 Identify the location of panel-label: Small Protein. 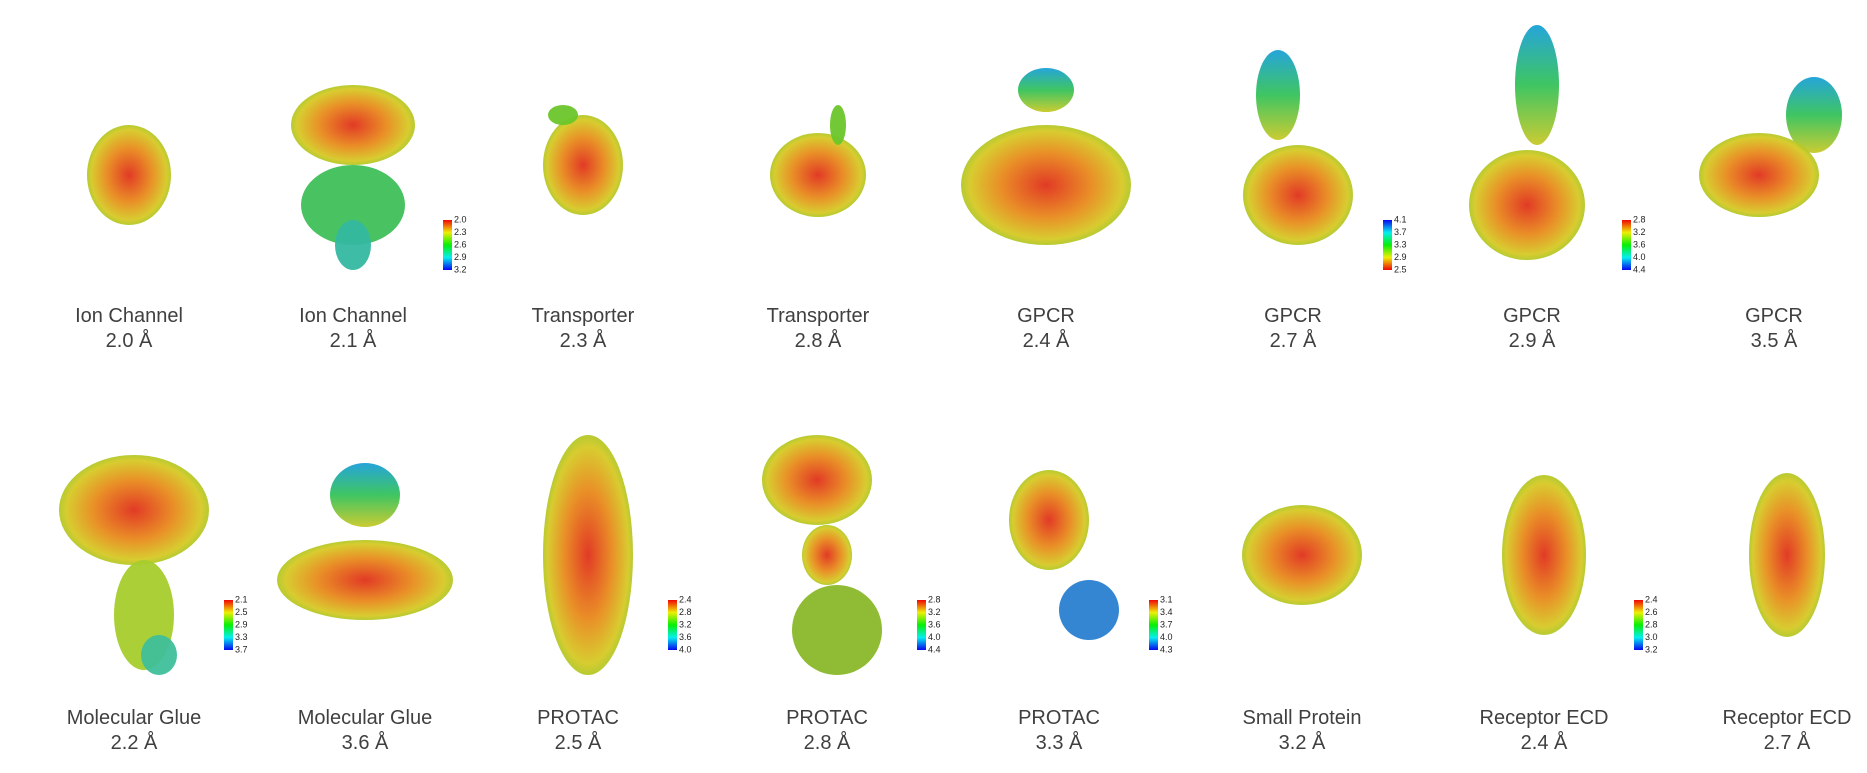
(1302, 718).